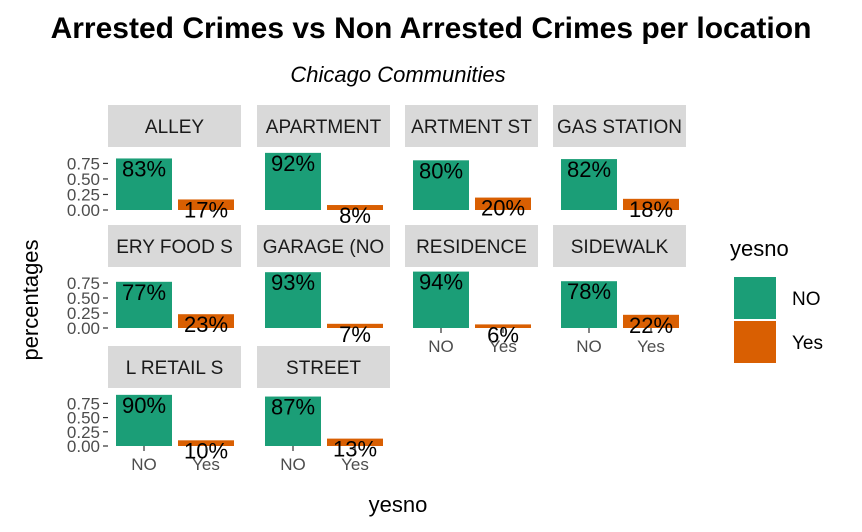  I want to click on data-label: 8%, so click(355, 215).